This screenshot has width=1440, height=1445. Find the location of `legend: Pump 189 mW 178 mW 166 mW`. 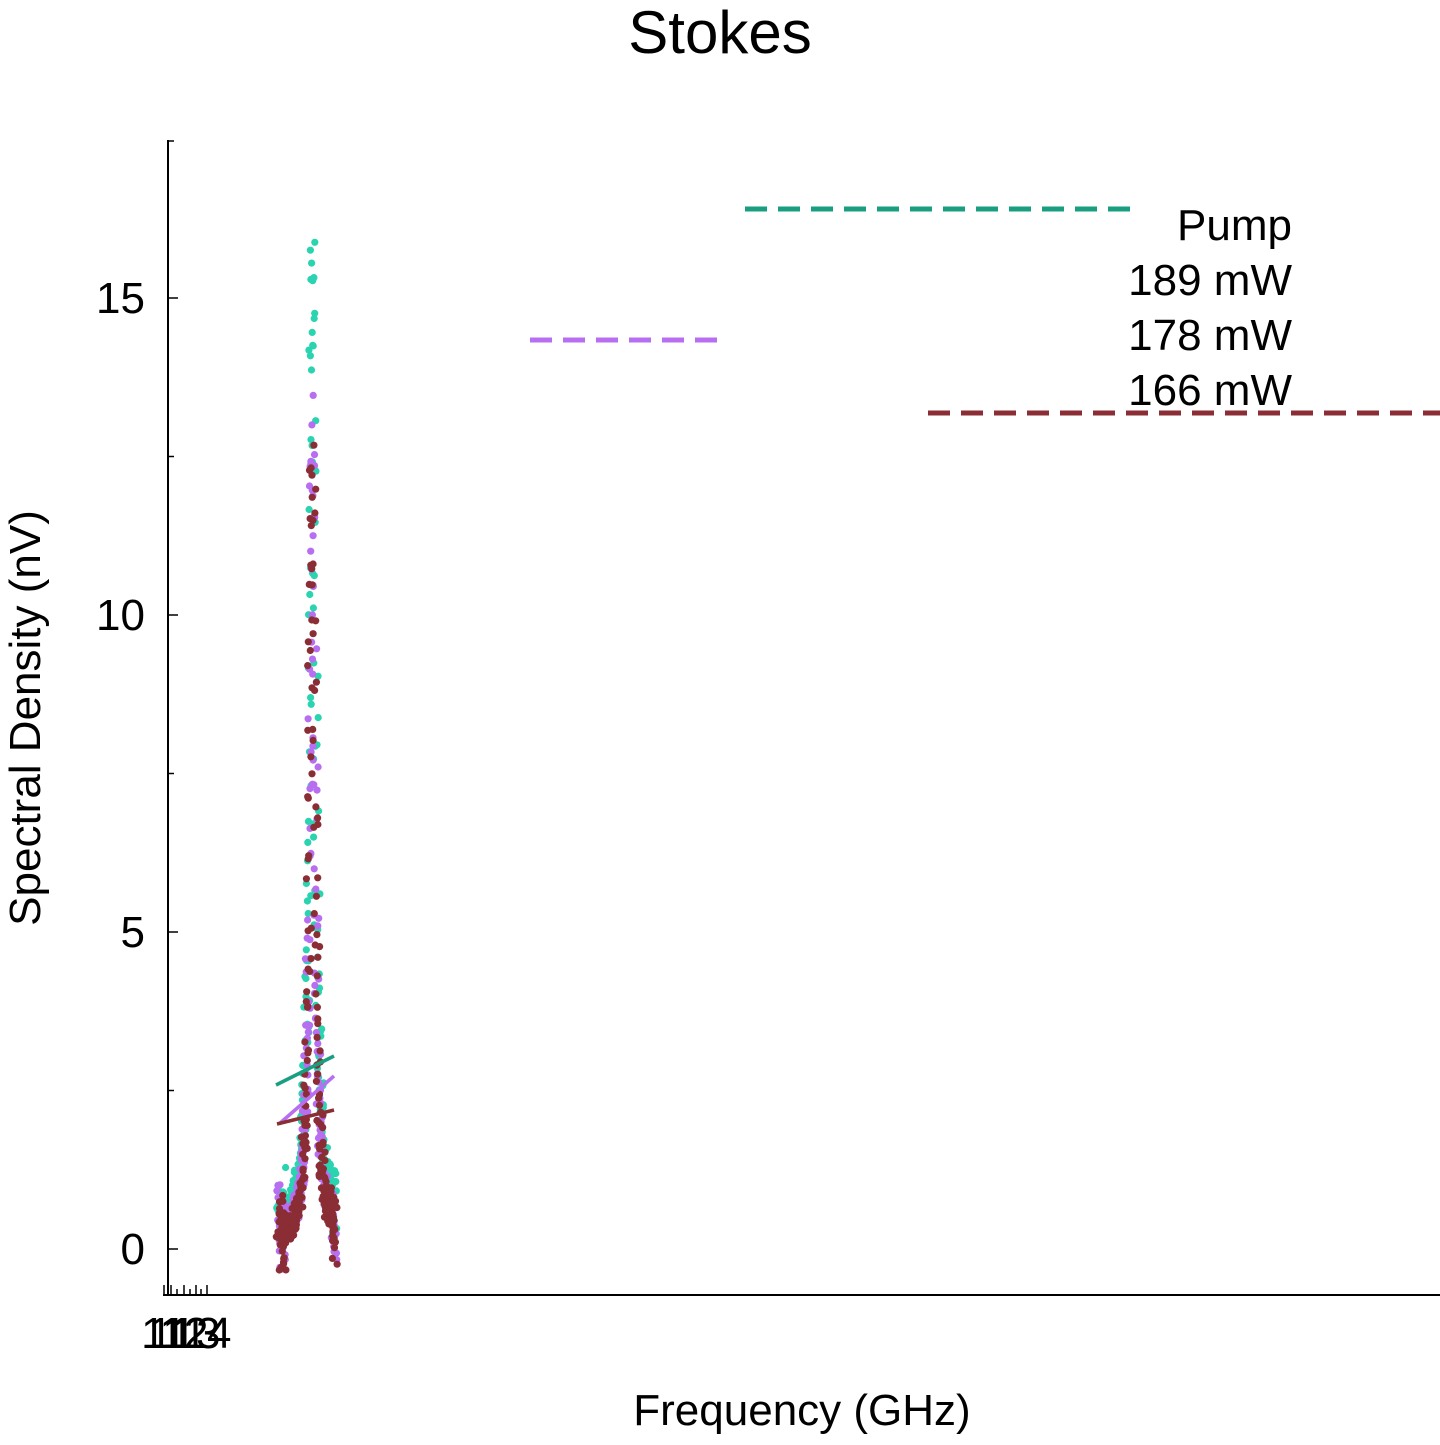

legend: Pump 189 mW 178 mW 166 mW is located at coordinates (985, 308).